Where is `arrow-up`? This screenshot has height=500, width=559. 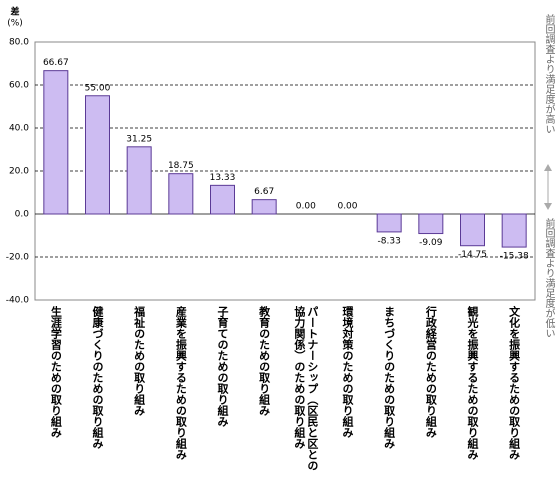 arrow-up is located at coordinates (548, 167).